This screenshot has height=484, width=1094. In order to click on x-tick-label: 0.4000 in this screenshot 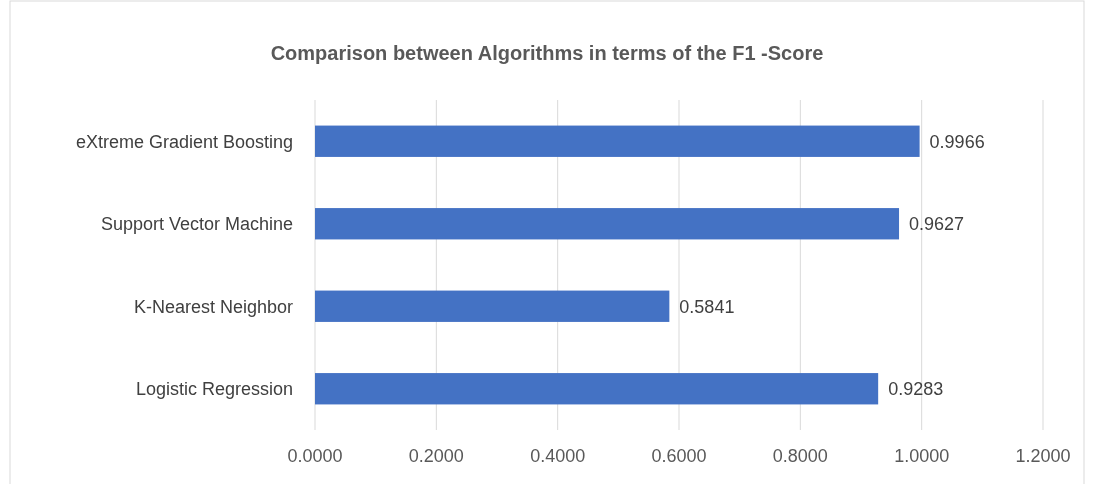, I will do `click(558, 456)`.